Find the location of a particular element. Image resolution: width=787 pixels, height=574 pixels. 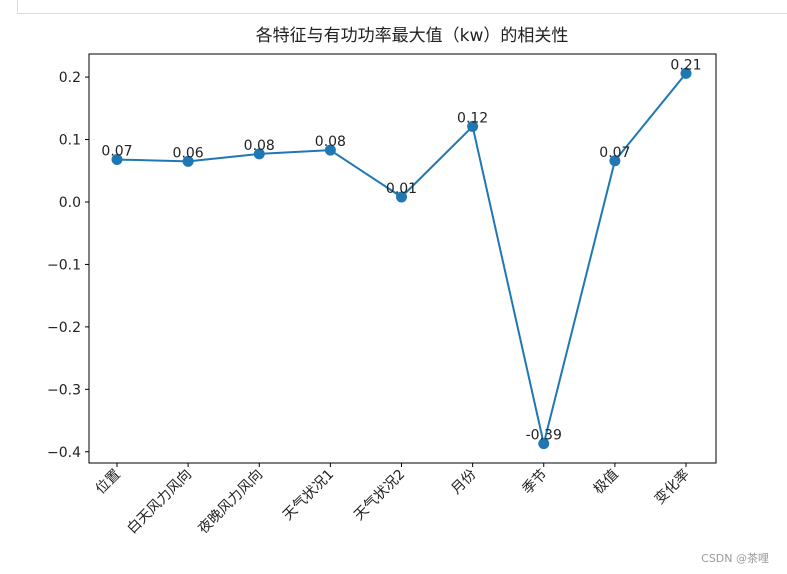

y-tick-label: −0.4 is located at coordinates (64, 453).